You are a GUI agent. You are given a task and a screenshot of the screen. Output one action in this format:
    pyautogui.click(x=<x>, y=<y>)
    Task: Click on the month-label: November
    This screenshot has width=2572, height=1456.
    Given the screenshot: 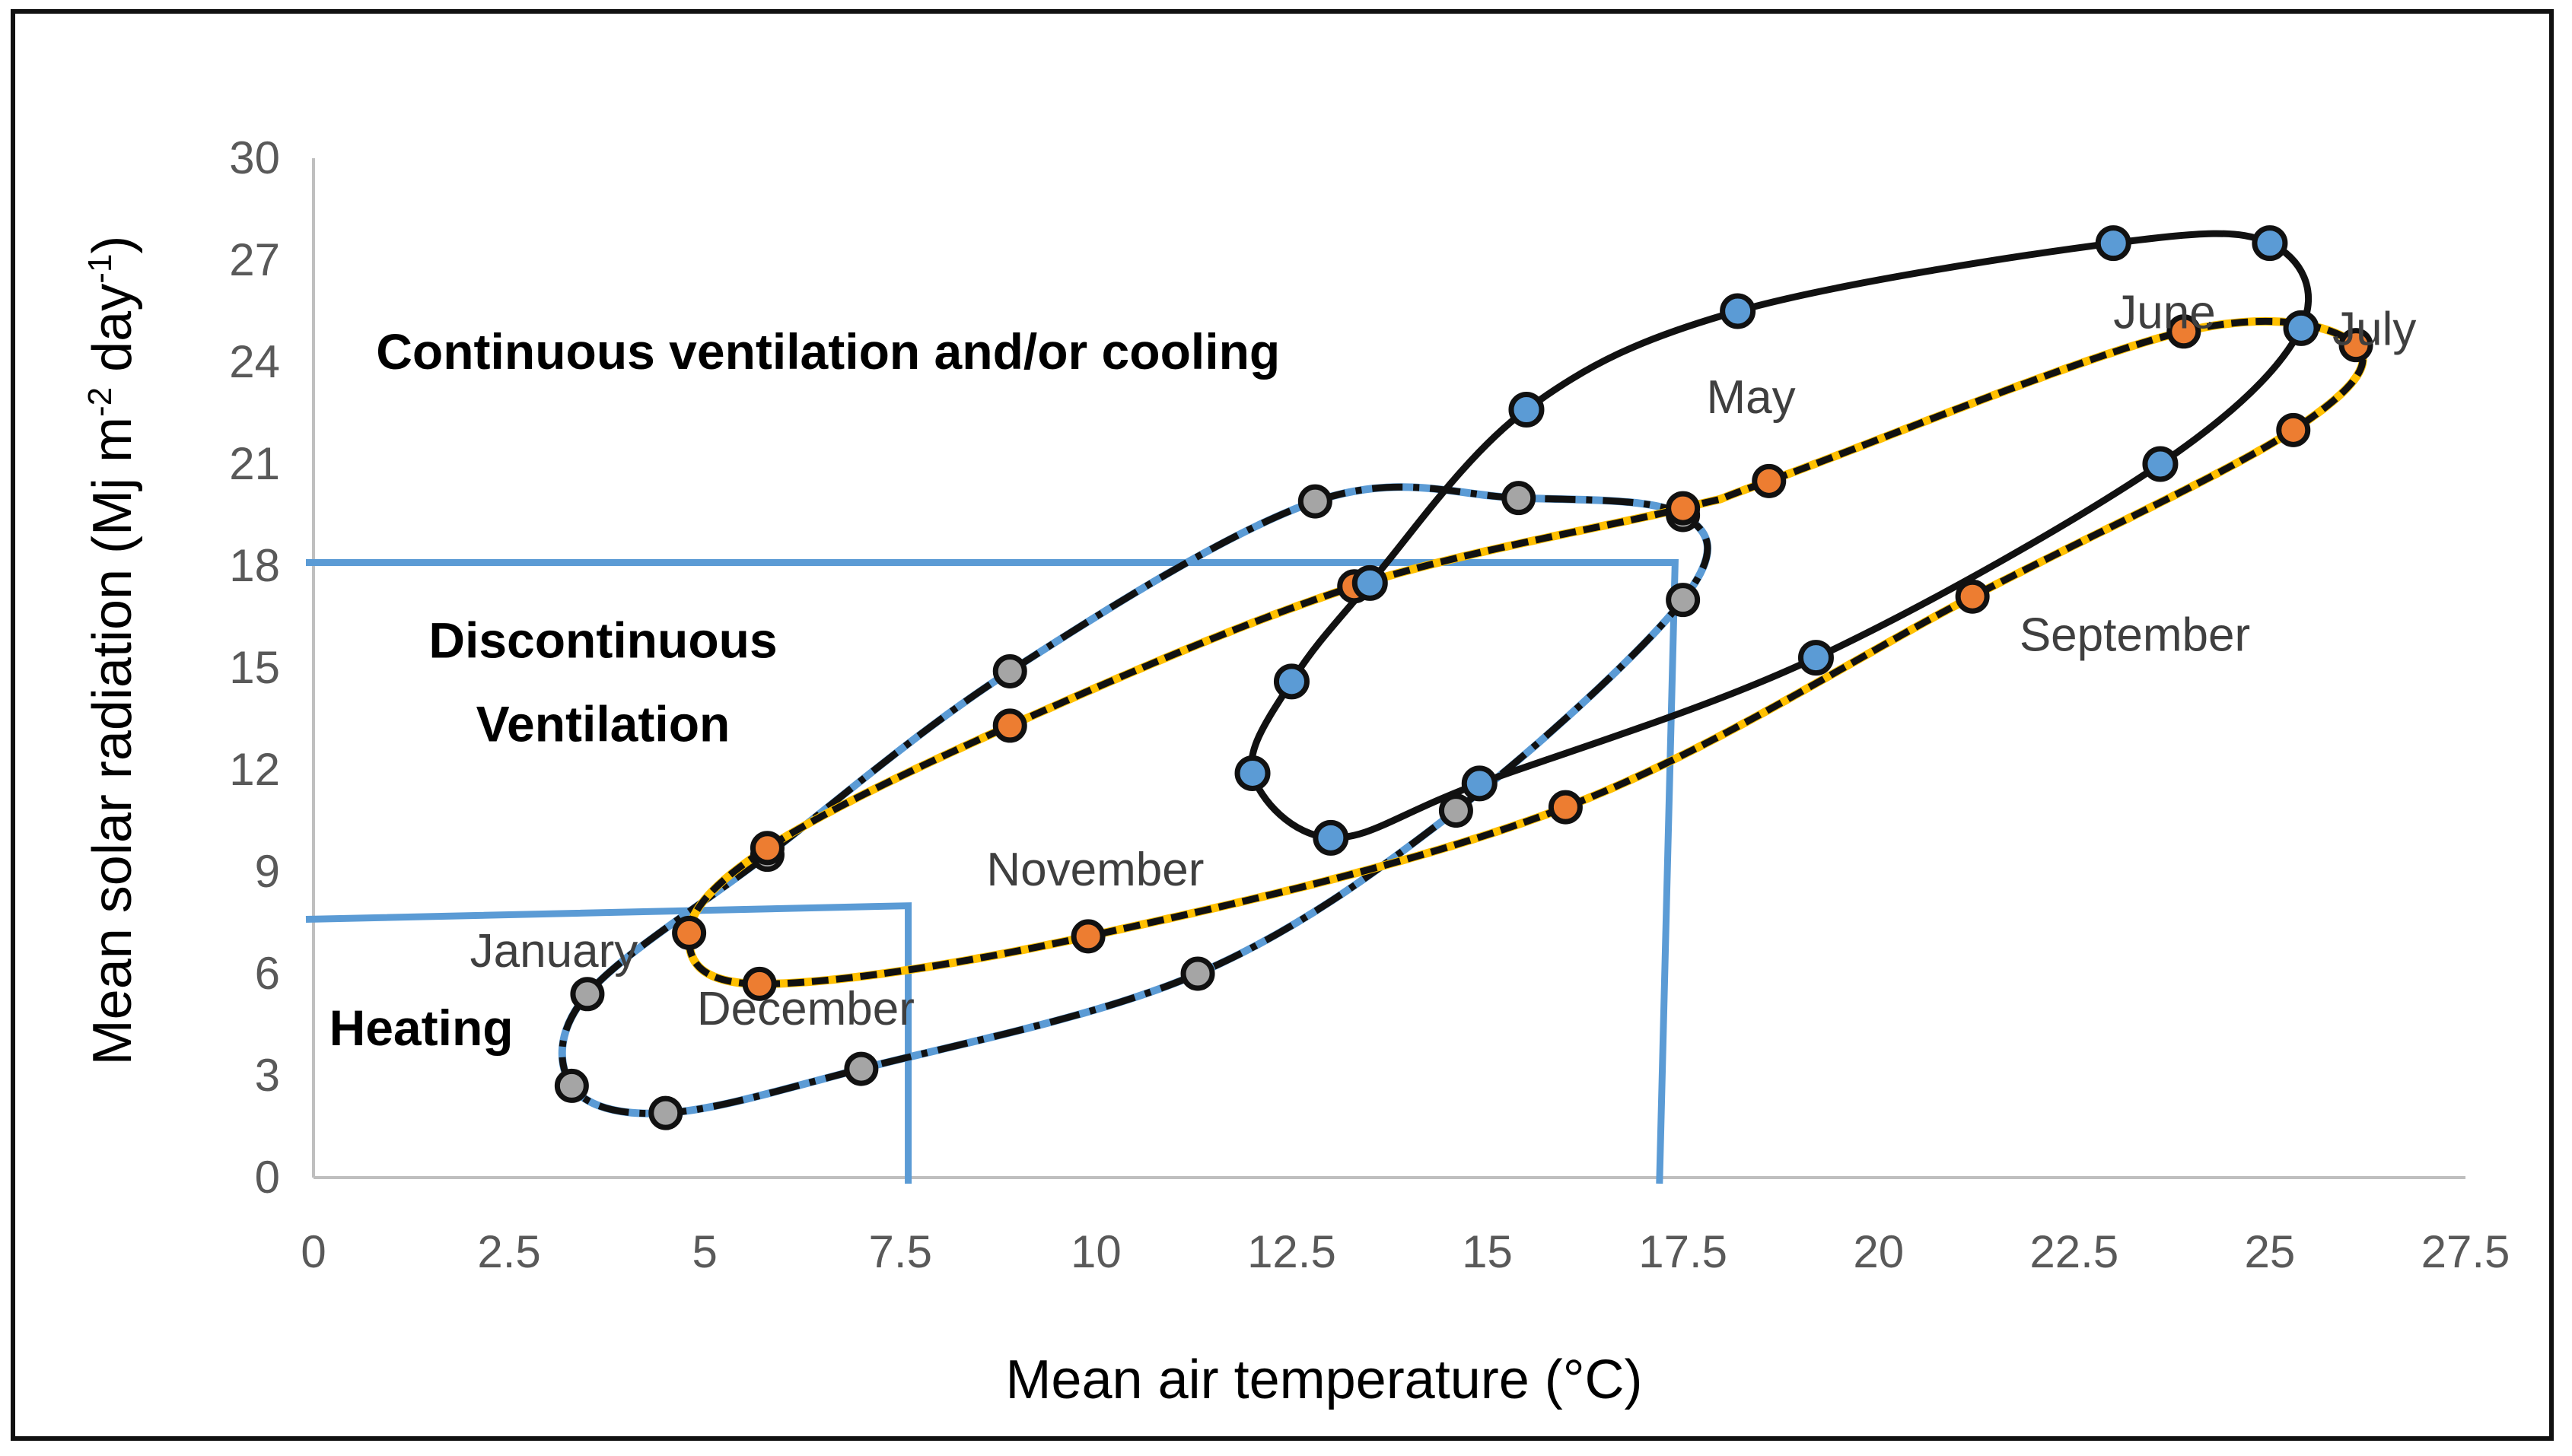 What is the action you would take?
    pyautogui.click(x=1095, y=870)
    